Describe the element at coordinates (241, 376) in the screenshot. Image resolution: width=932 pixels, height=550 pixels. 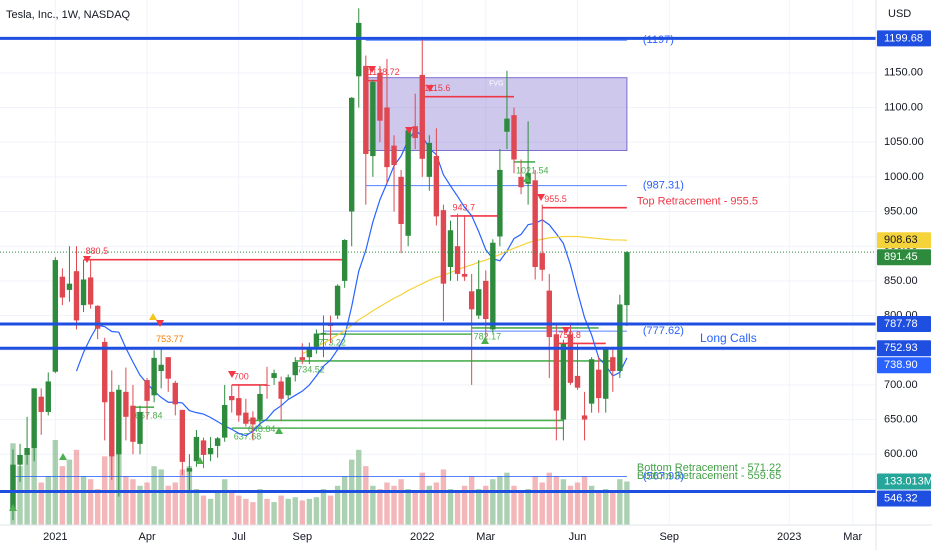
I see `level-label: 700` at that location.